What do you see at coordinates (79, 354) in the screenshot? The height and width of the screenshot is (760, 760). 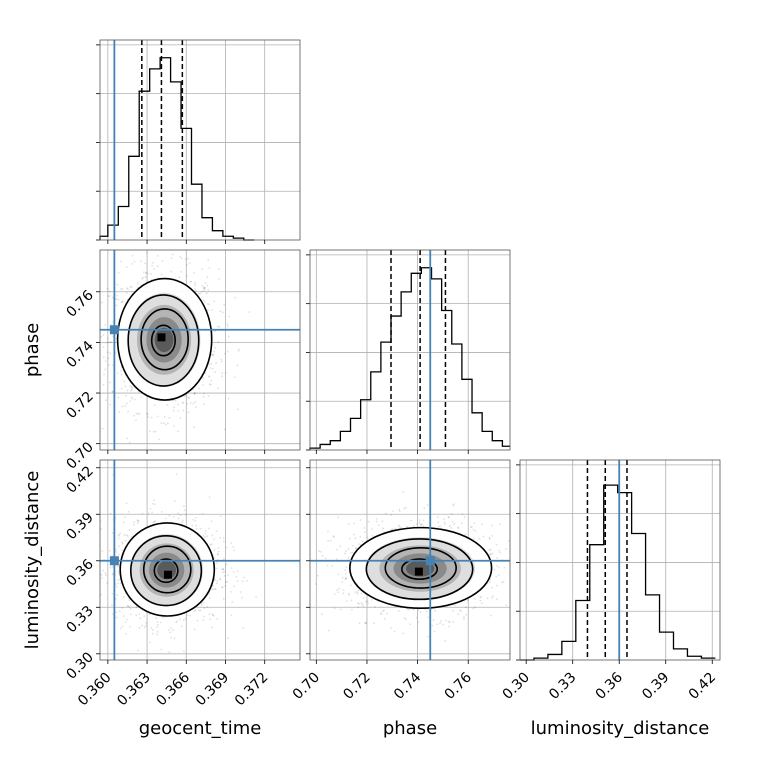 I see `ytick-label-phase-2: 0.74` at bounding box center [79, 354].